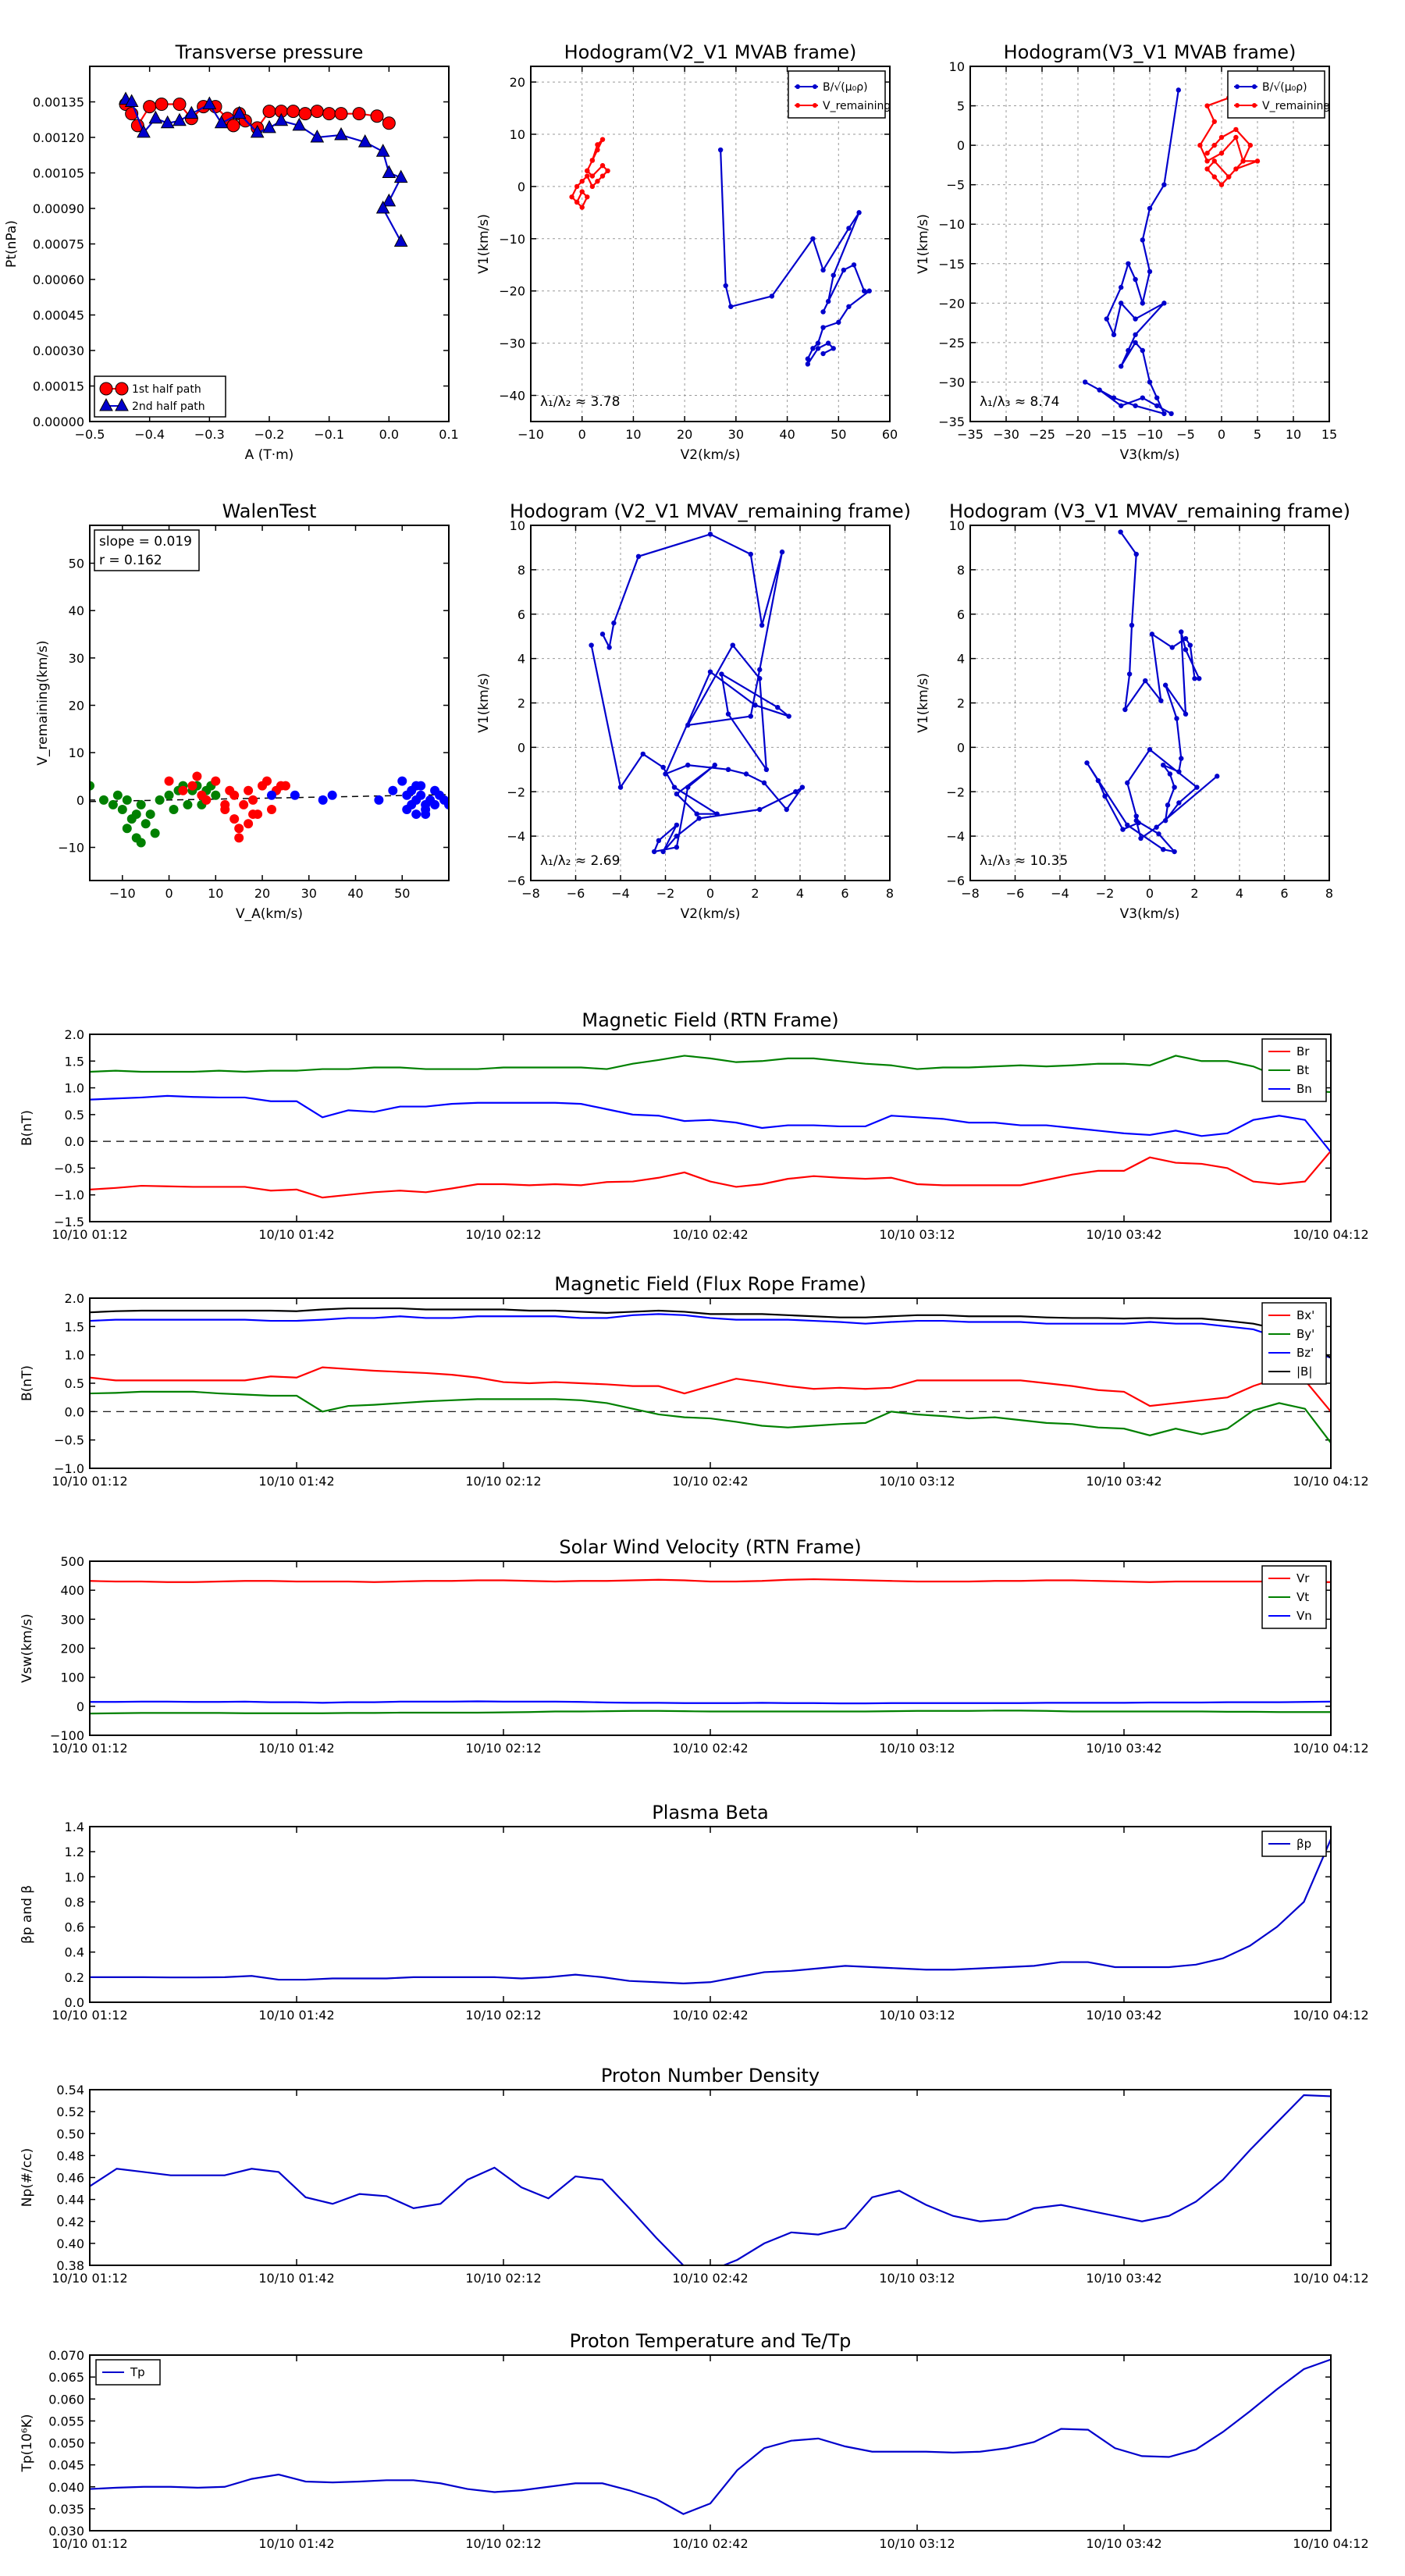 The height and width of the screenshot is (2576, 1405). What do you see at coordinates (1303, 1051) in the screenshot?
I see `legend-label: Br` at bounding box center [1303, 1051].